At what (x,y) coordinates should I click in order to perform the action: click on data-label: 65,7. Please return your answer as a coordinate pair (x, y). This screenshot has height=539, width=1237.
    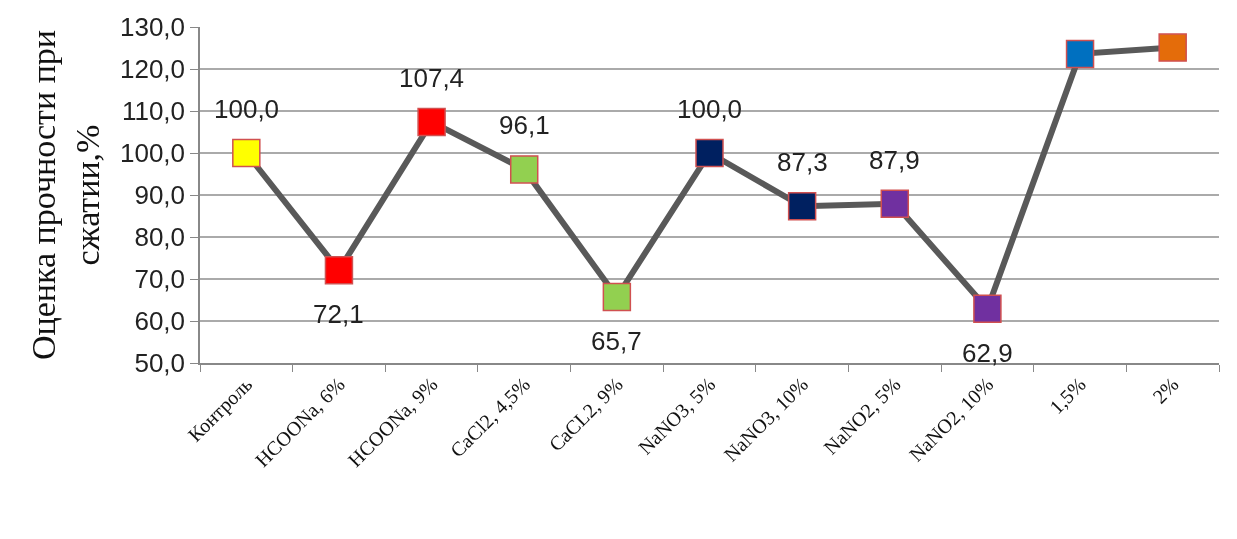
    Looking at the image, I should click on (616, 341).